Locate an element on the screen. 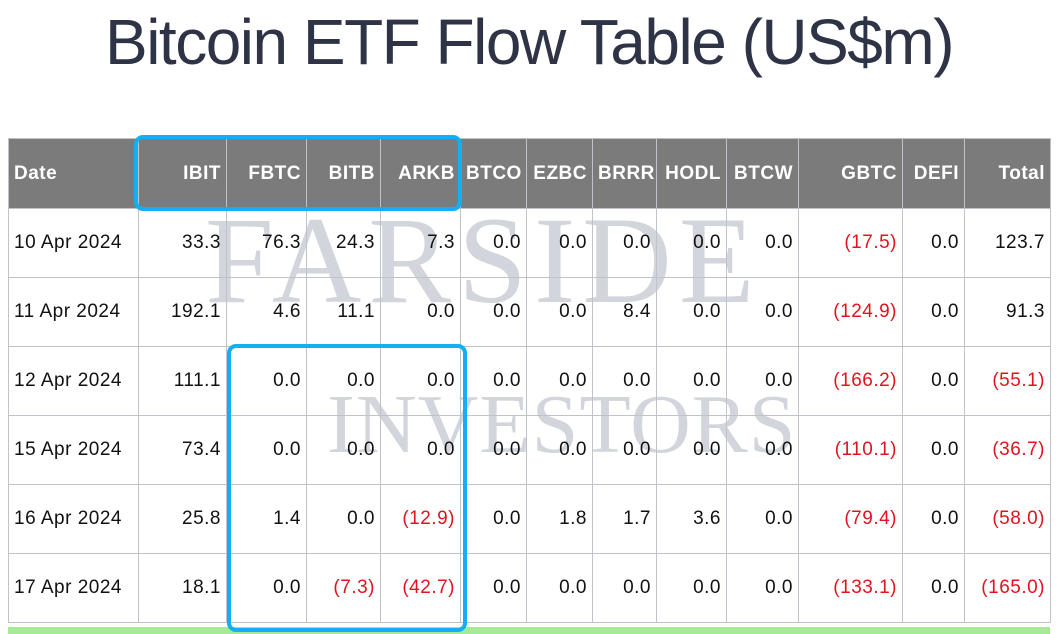  cell-total: (165.0) is located at coordinates (1007, 588).